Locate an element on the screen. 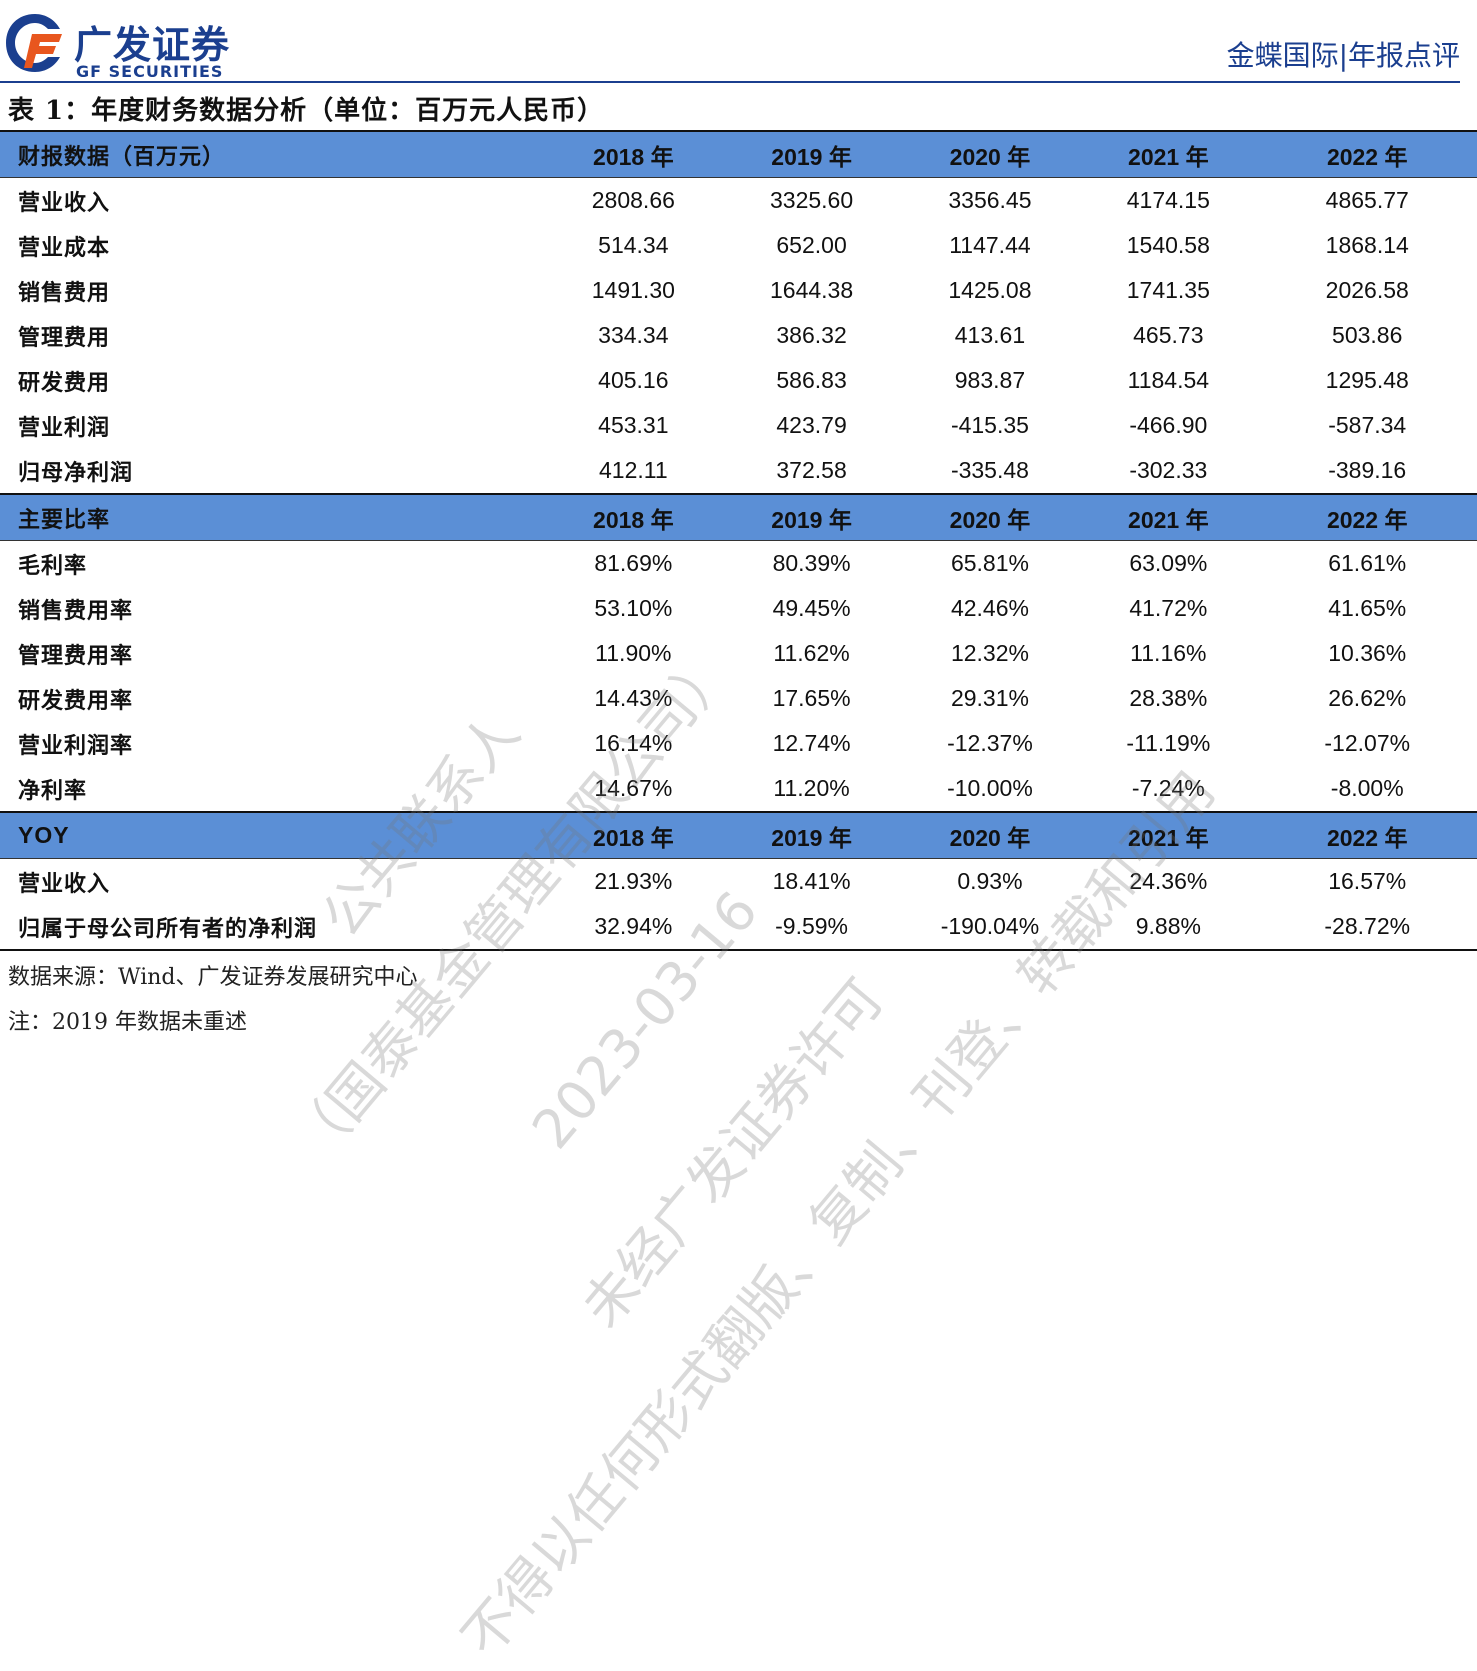  section-header-row: YOY 2018 年 2019 年 2020 年 2021 年 2022 年 is located at coordinates (738, 835).